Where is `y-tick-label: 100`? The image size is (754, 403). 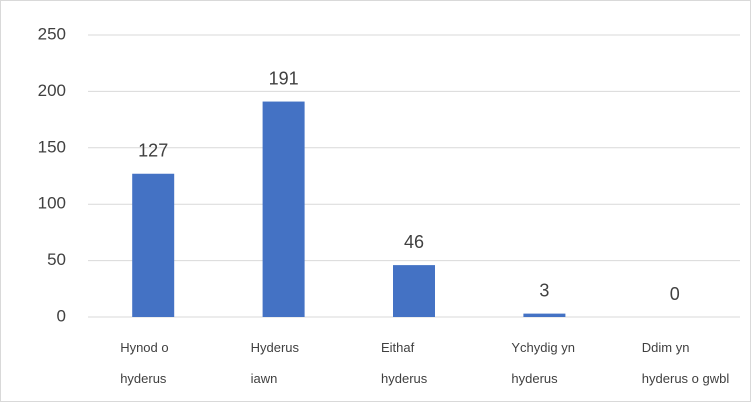 y-tick-label: 100 is located at coordinates (52, 203).